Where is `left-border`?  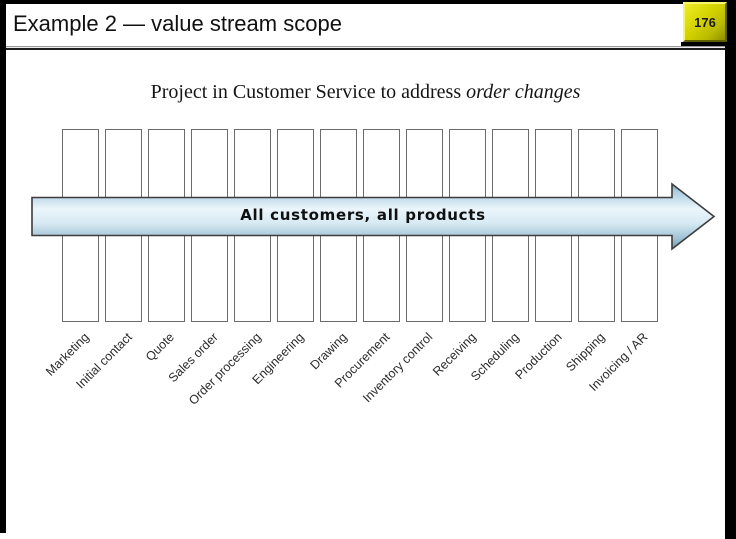
left-border is located at coordinates (3, 266).